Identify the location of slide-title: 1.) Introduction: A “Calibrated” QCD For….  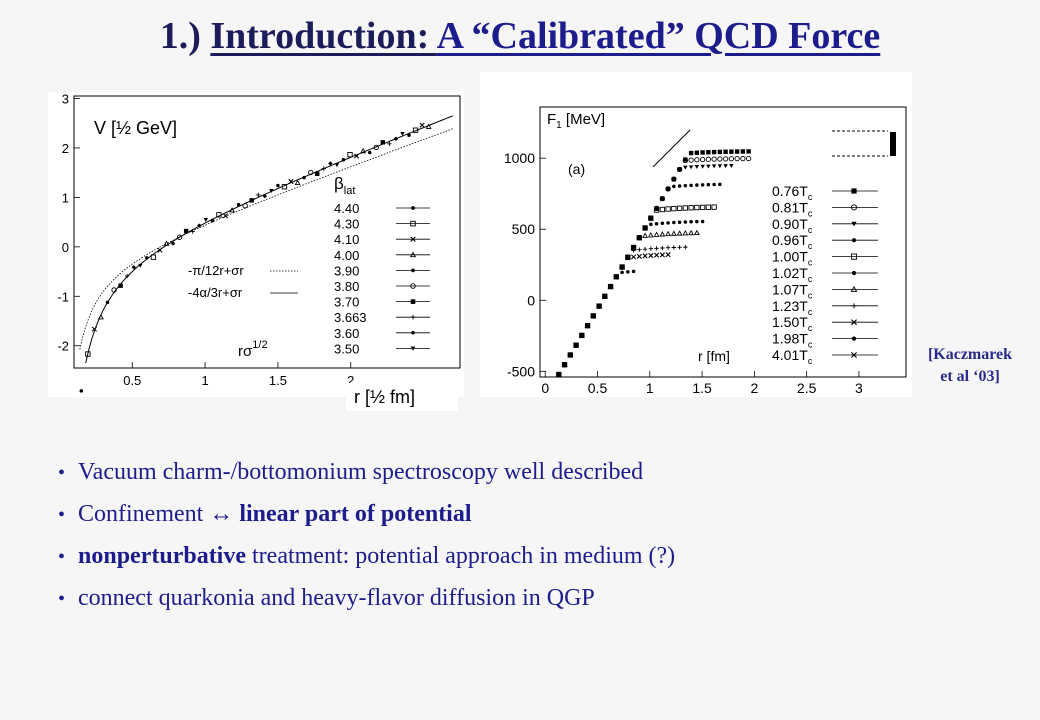
(520, 36).